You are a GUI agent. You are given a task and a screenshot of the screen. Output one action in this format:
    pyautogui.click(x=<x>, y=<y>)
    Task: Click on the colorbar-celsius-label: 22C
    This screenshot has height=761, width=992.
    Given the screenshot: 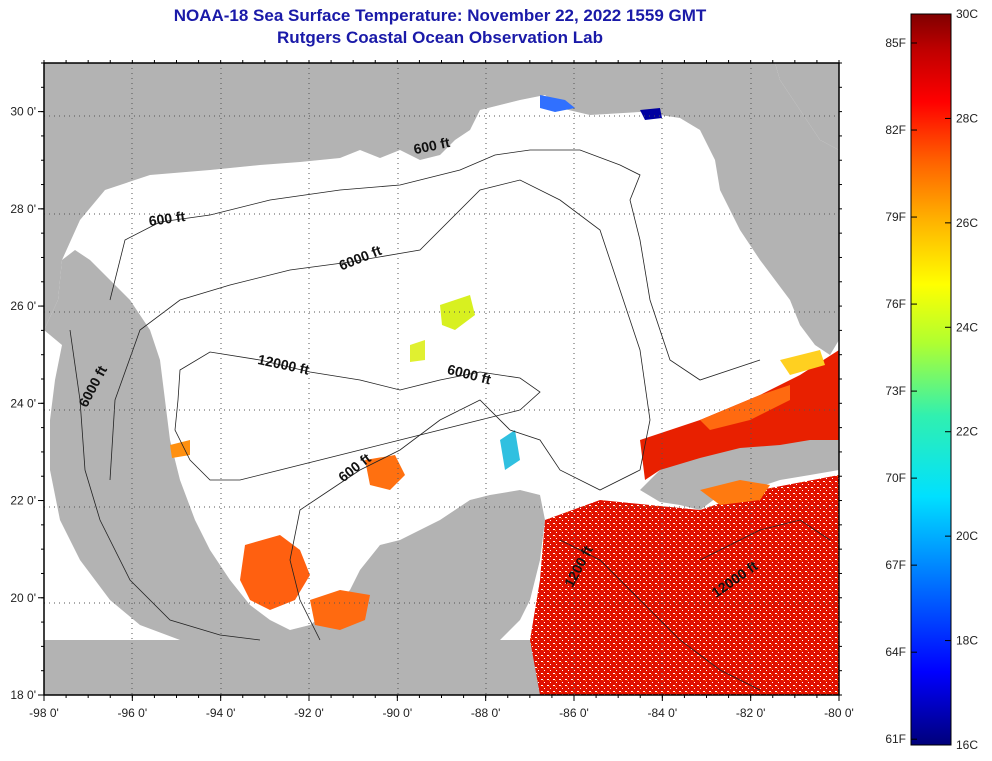 What is the action you would take?
    pyautogui.click(x=967, y=432)
    